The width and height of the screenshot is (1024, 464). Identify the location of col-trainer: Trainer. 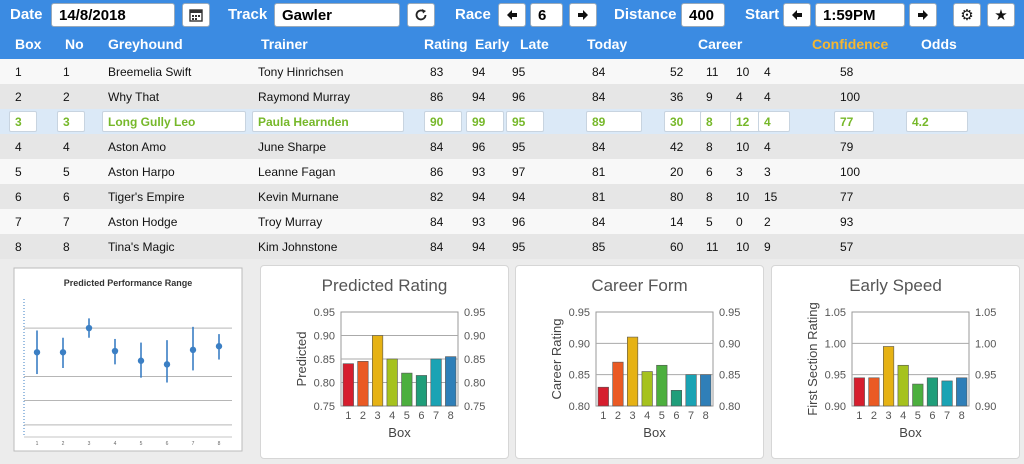
(284, 44).